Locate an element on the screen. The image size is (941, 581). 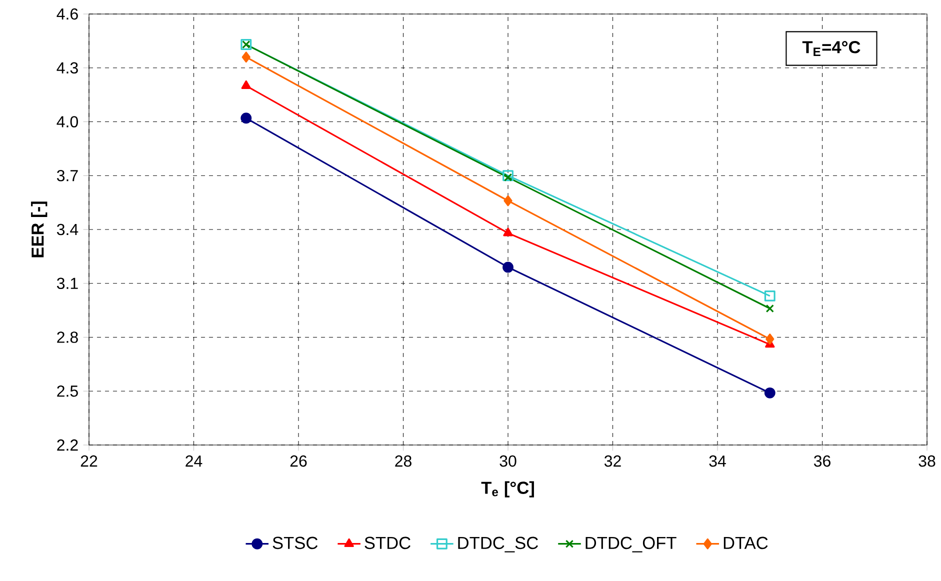
y-tick-label: 3.1 is located at coordinates (67, 284).